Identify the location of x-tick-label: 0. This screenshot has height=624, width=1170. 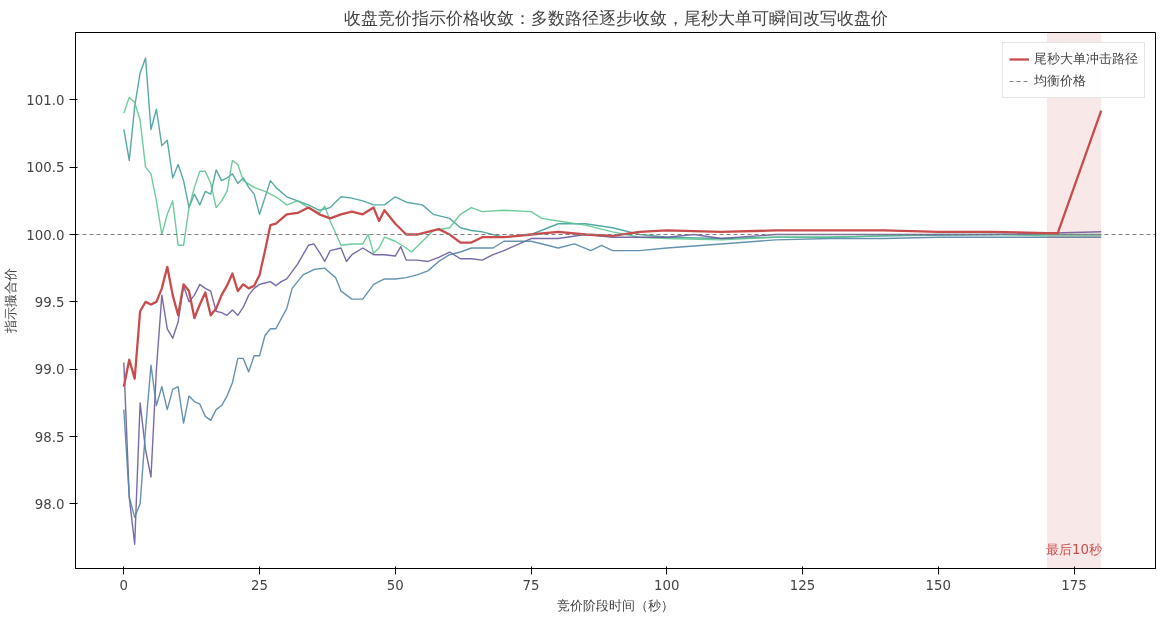
(124, 585).